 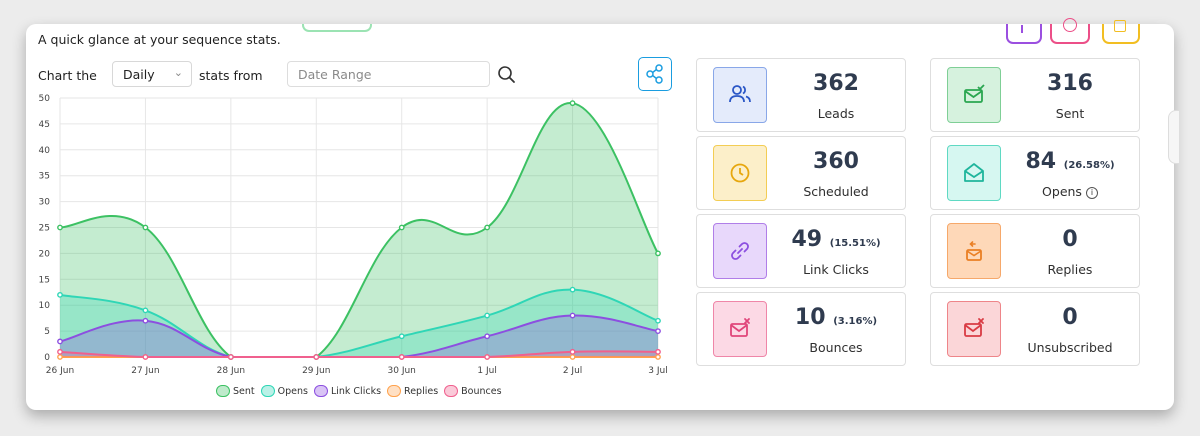 What do you see at coordinates (231, 371) in the screenshot?
I see `x-tick-label: 28 Jun` at bounding box center [231, 371].